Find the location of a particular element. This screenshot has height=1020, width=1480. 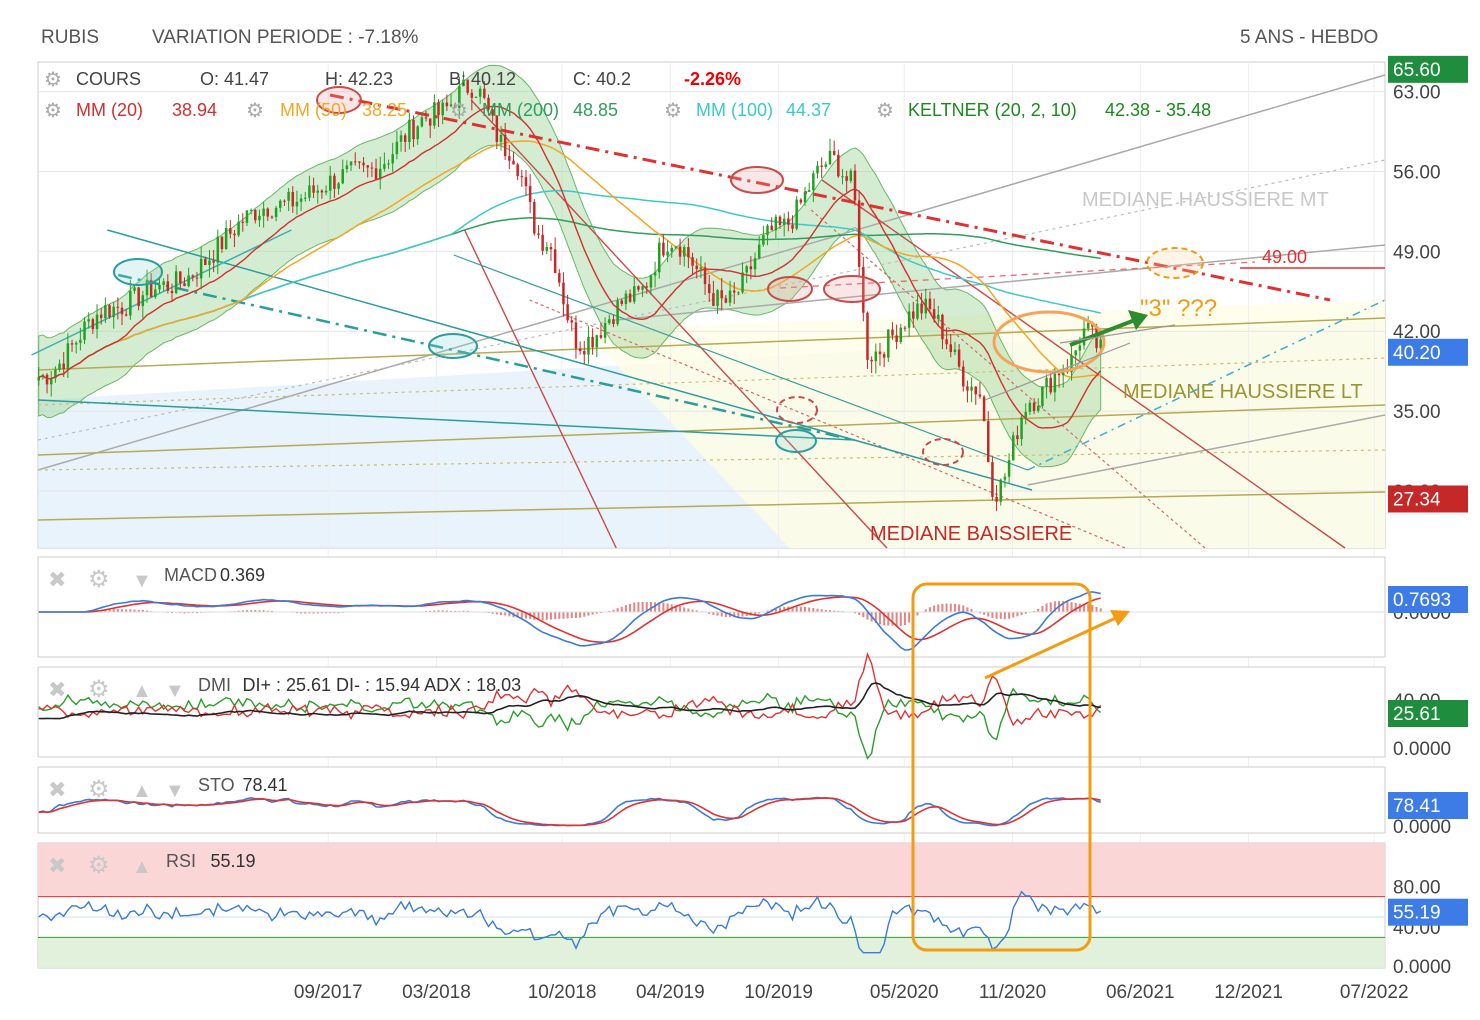

gear-icon: ⚙ is located at coordinates (885, 111).